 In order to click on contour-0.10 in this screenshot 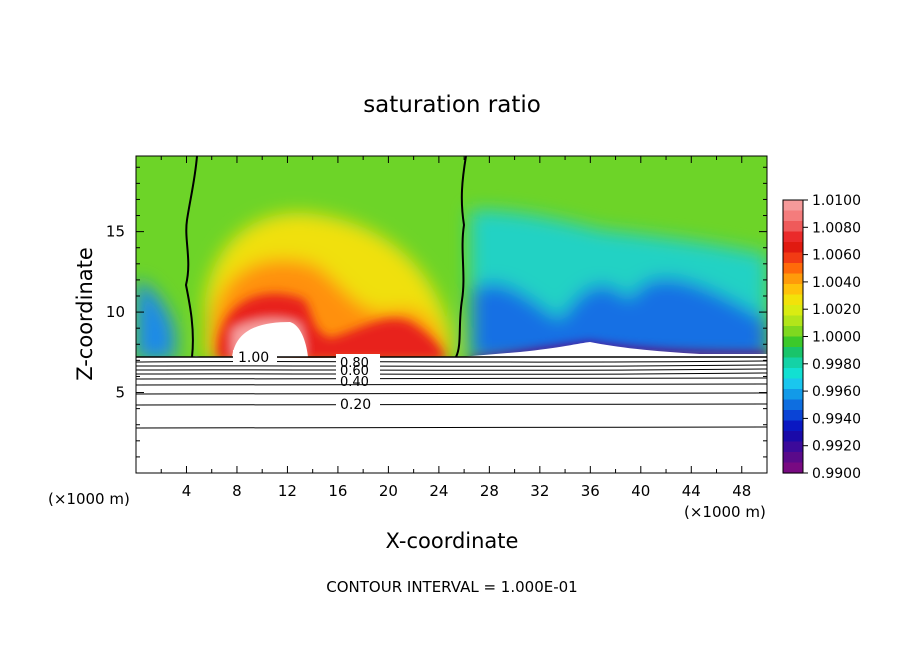, I will do `click(451, 427)`.